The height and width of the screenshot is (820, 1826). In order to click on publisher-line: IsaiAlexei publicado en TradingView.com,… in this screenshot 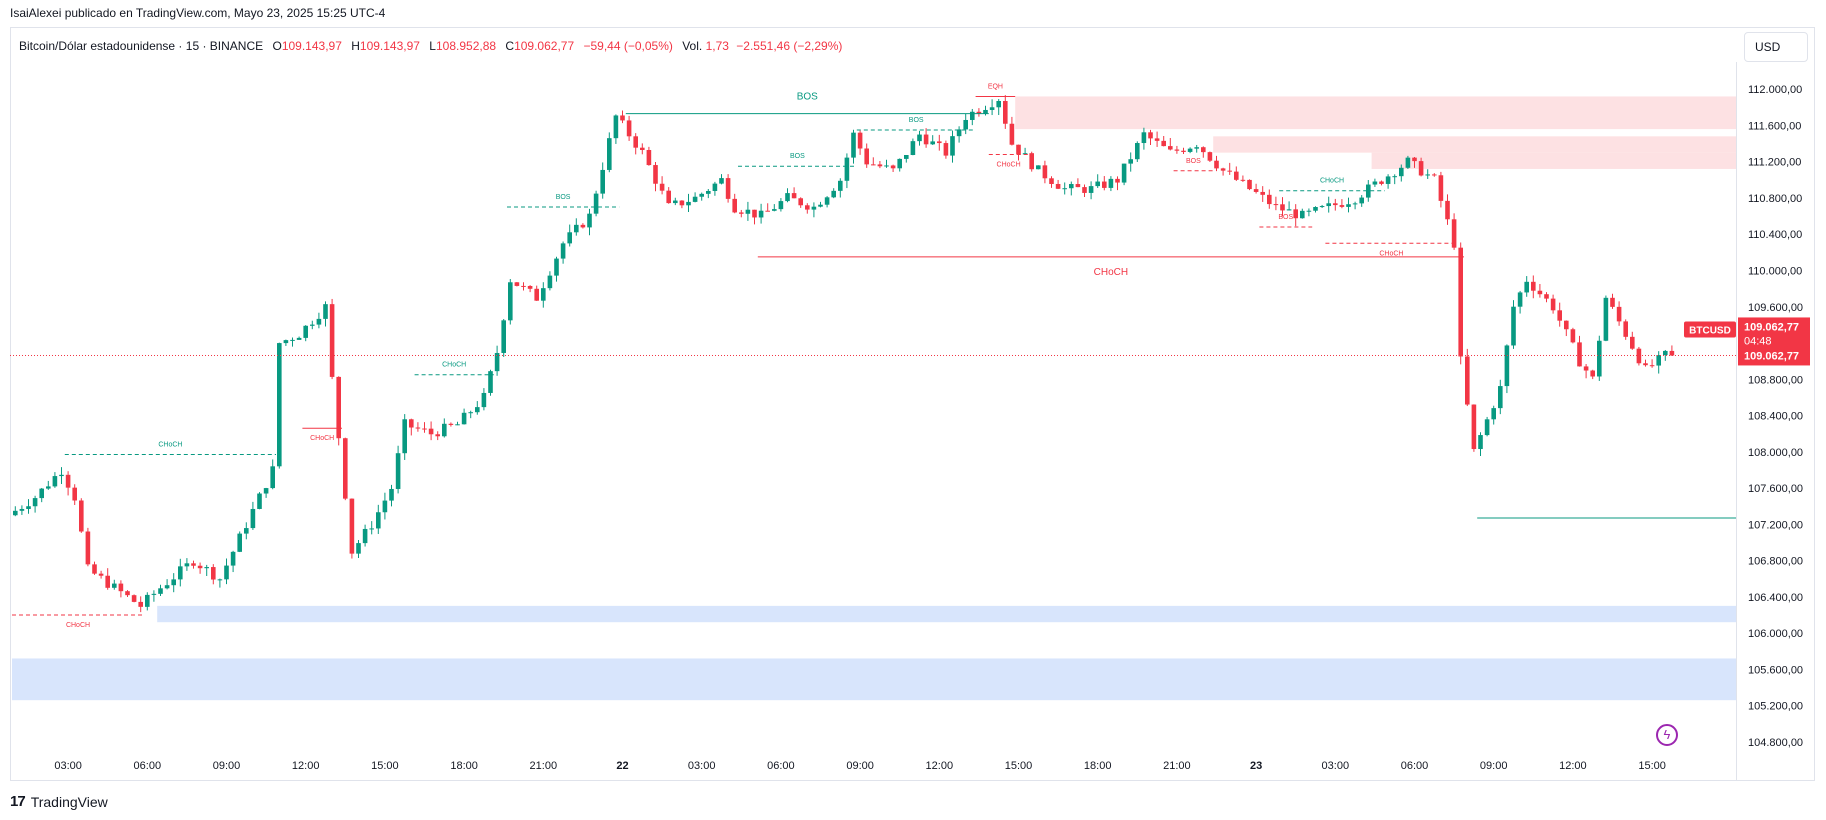, I will do `click(198, 13)`.